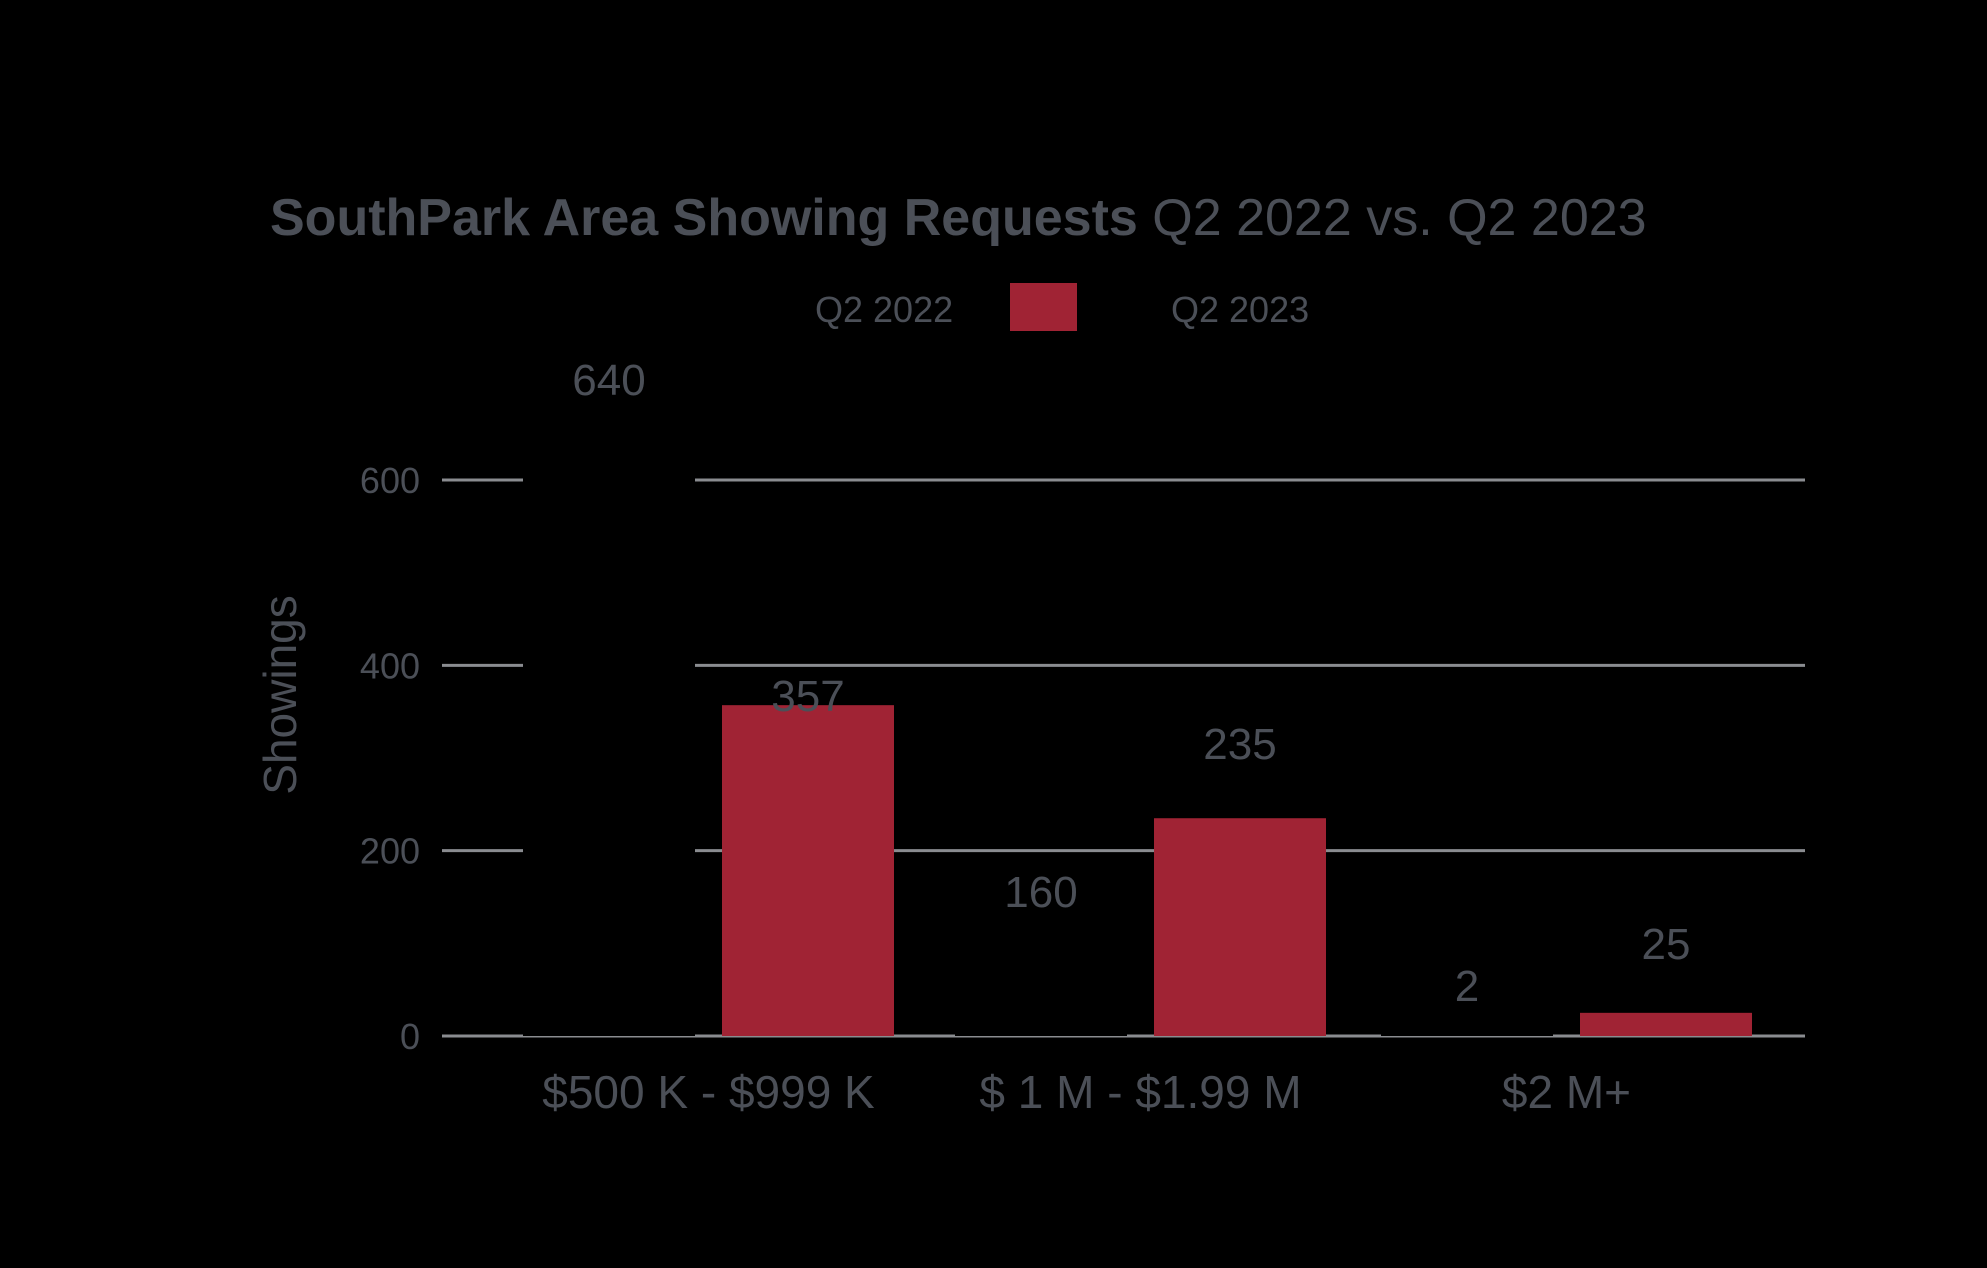 The width and height of the screenshot is (1987, 1268). I want to click on data-label-0-2: 2, so click(1467, 986).